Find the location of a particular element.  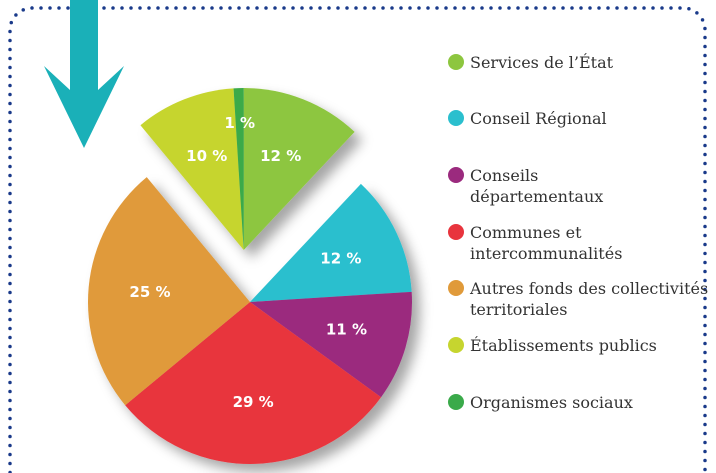

legend-item: Conseils départementaux is located at coordinates (544, 186).